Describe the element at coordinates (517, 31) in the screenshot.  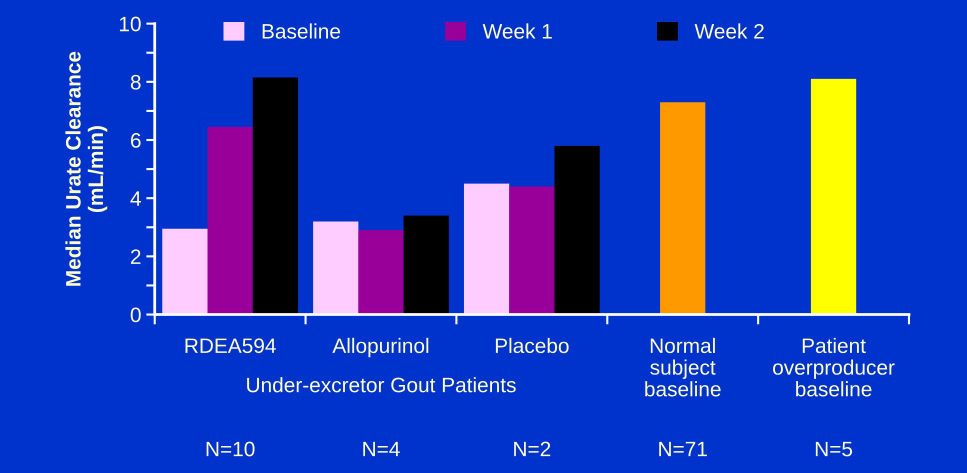
I see `legend-label: Week 1` at that location.